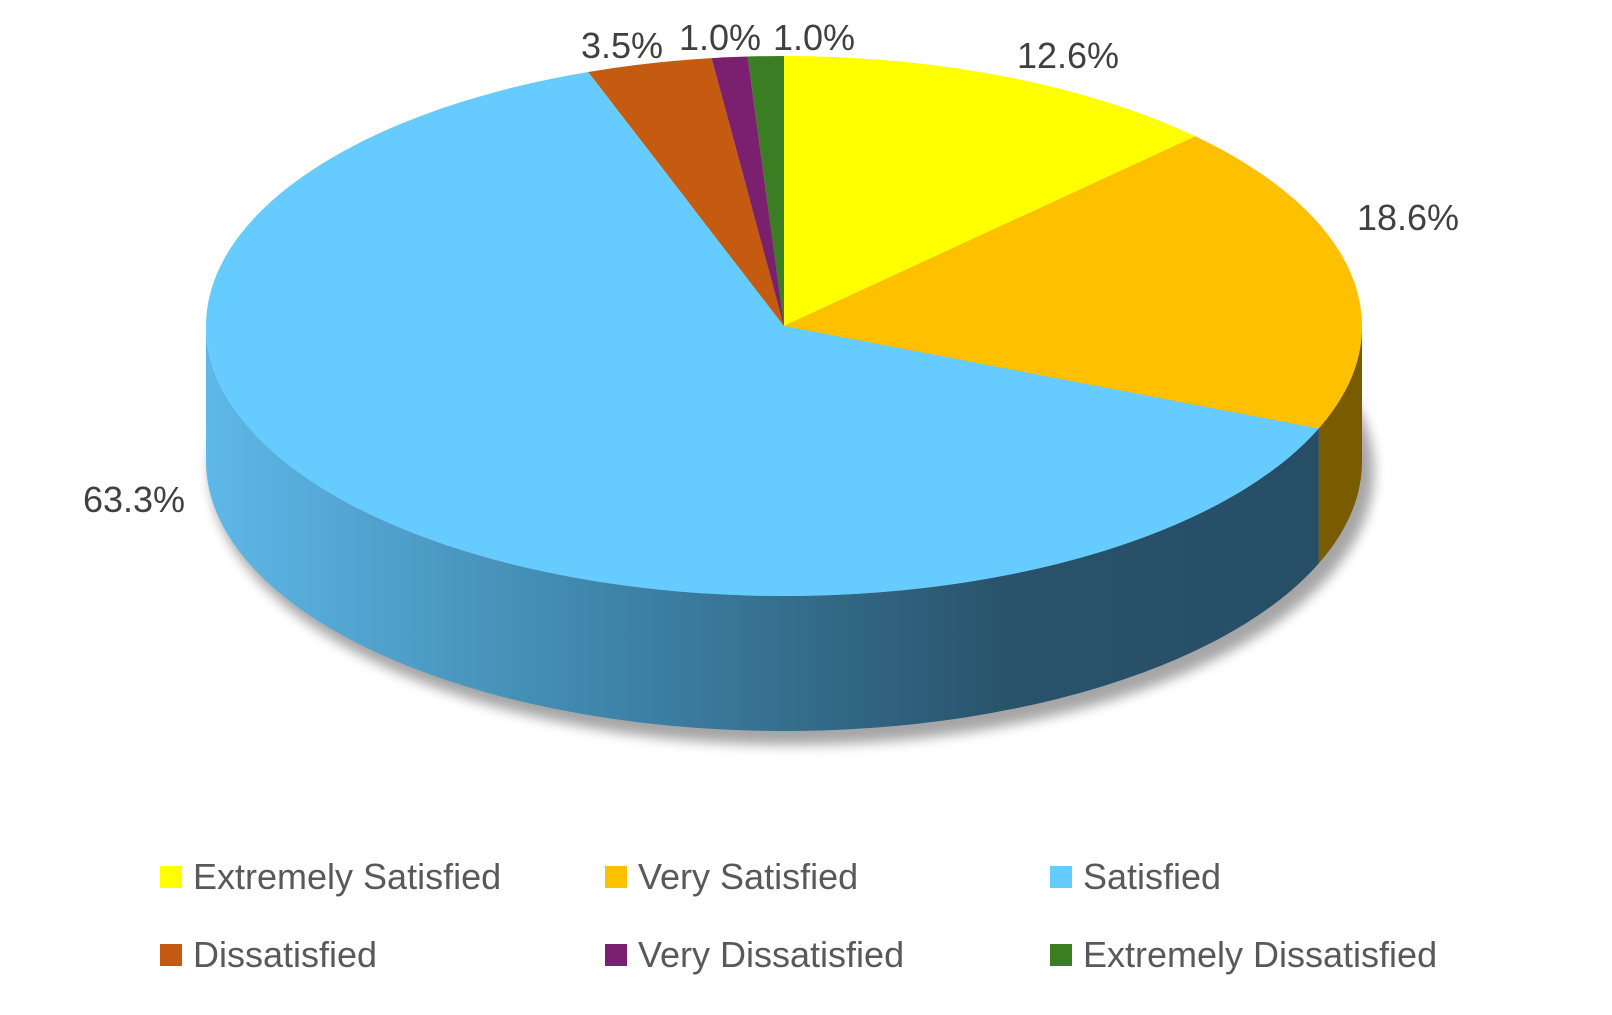  I want to click on pie-slice-very-dissatisfied, so click(747, 191).